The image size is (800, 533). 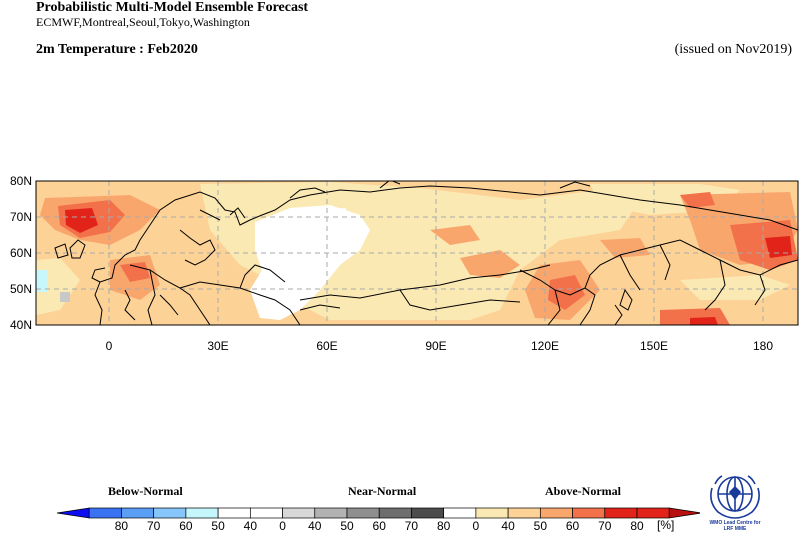 What do you see at coordinates (109, 346) in the screenshot?
I see `lon-label-0: 0` at bounding box center [109, 346].